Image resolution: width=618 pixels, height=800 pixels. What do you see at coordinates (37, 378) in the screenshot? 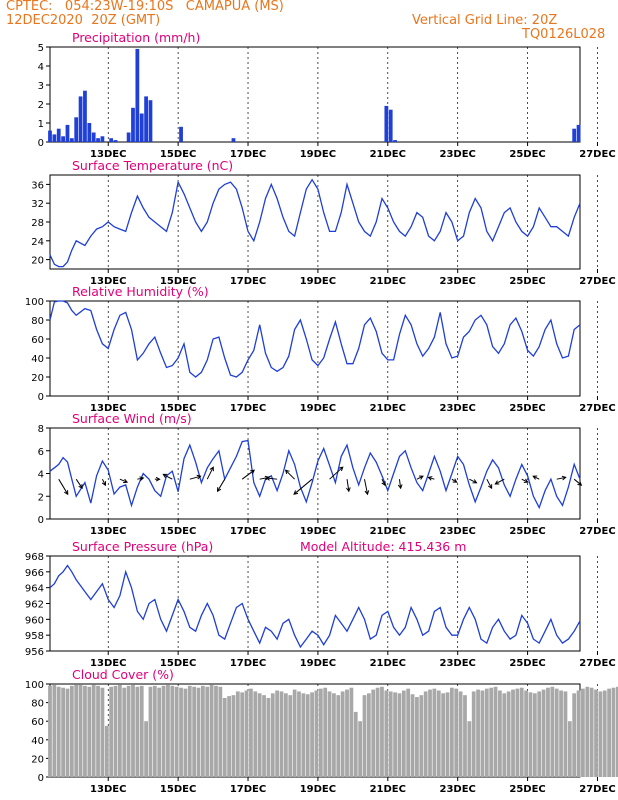
I see `y-tick-label: 20` at bounding box center [37, 378].